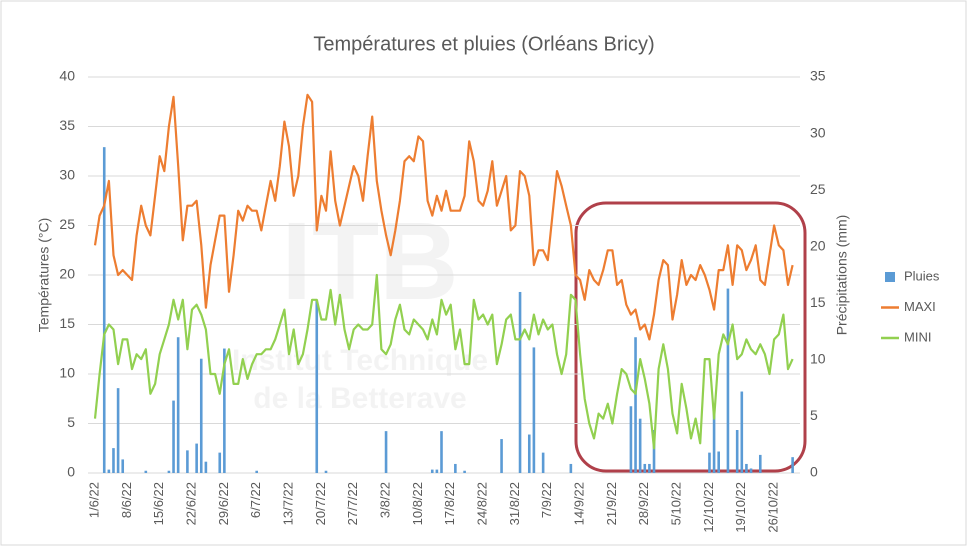  What do you see at coordinates (814, 415) in the screenshot?
I see `y2-tick-label: 5` at bounding box center [814, 415].